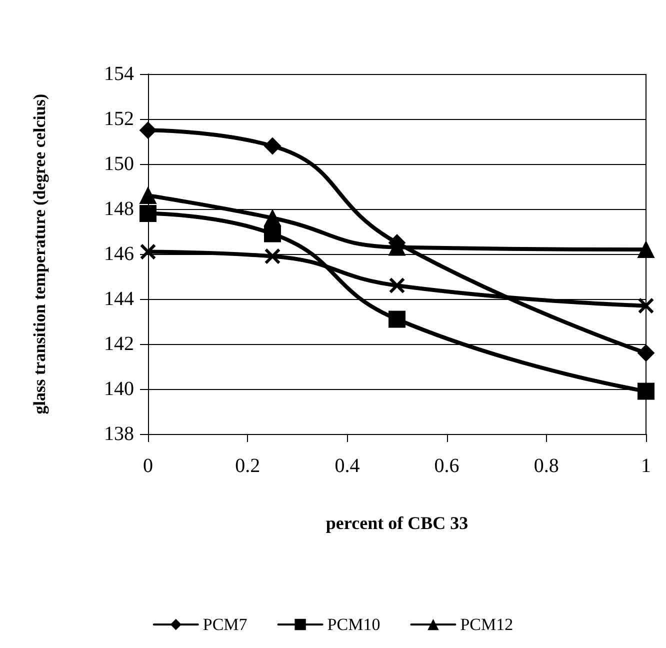  Describe the element at coordinates (119, 209) in the screenshot. I see `y-tick-label: 148` at that location.